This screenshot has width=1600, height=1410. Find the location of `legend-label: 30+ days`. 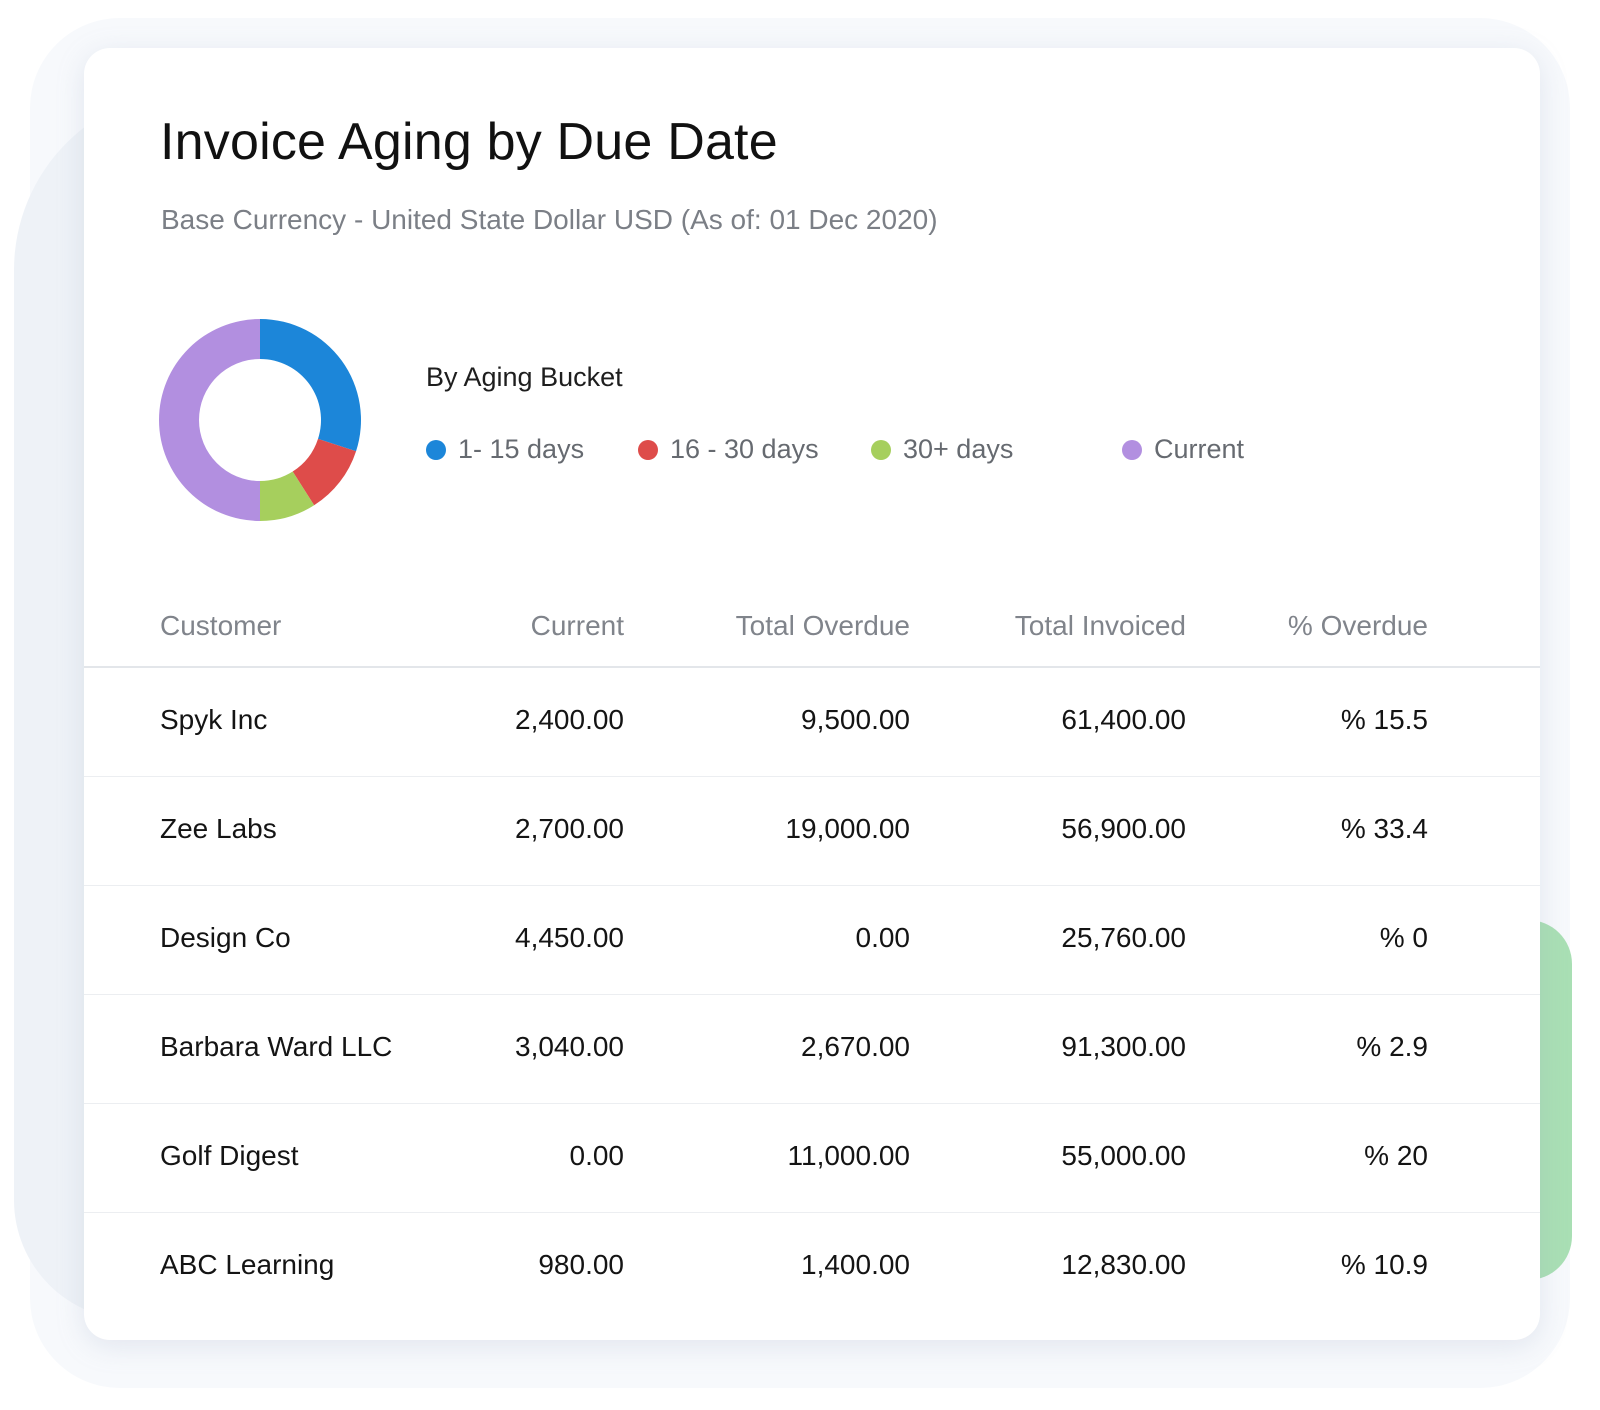

legend-label: 30+ days is located at coordinates (958, 449).